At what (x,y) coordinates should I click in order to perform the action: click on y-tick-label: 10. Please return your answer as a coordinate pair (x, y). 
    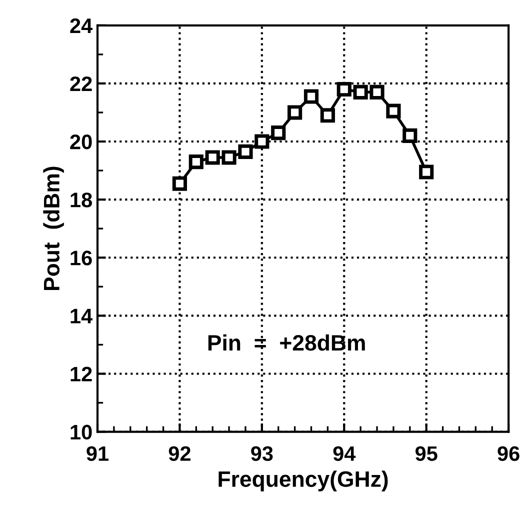
    Looking at the image, I should click on (81, 432).